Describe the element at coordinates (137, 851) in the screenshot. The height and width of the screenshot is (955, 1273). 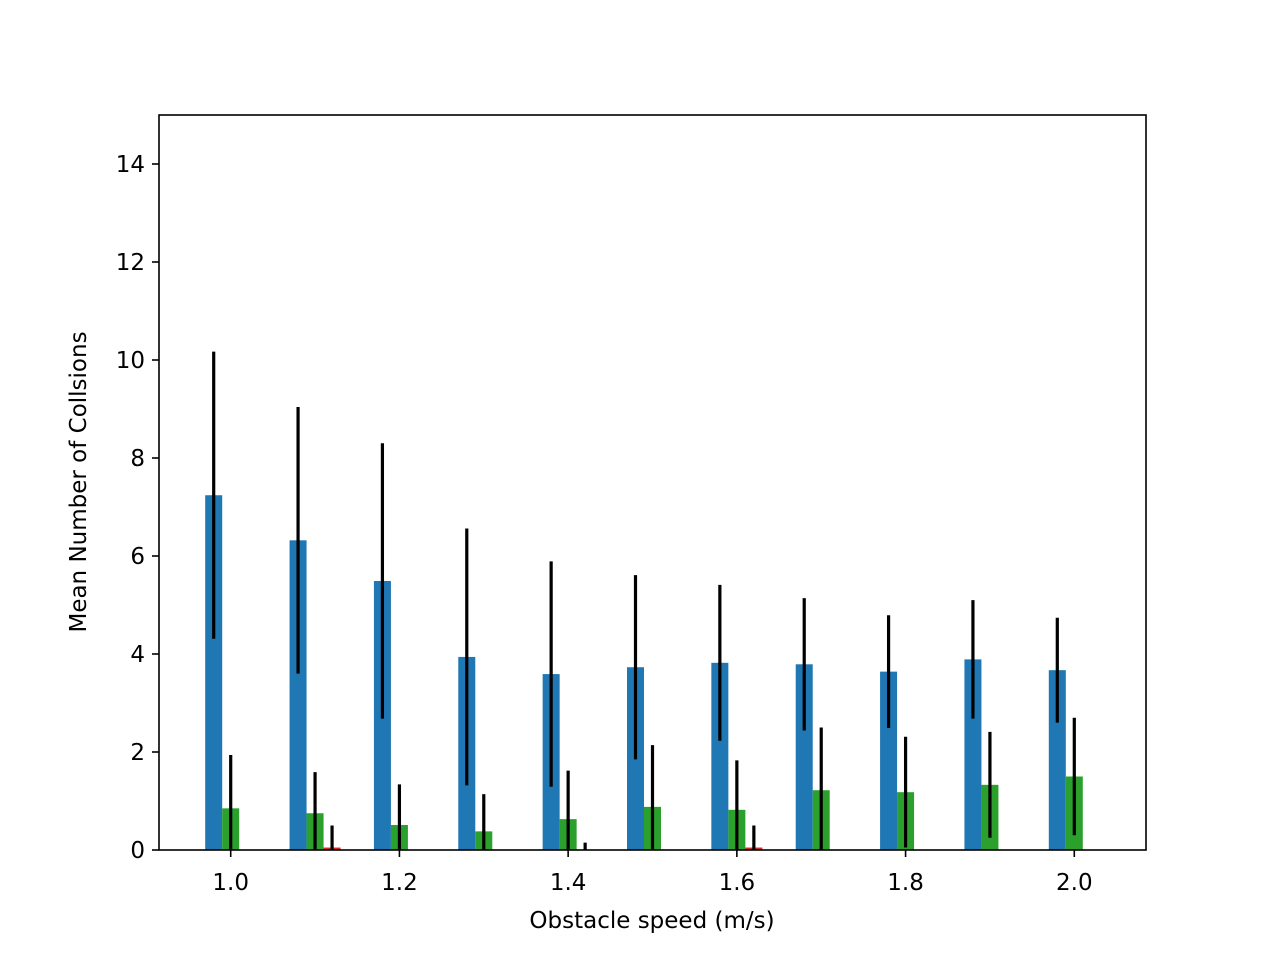
I see `y-tick-label: 0` at that location.